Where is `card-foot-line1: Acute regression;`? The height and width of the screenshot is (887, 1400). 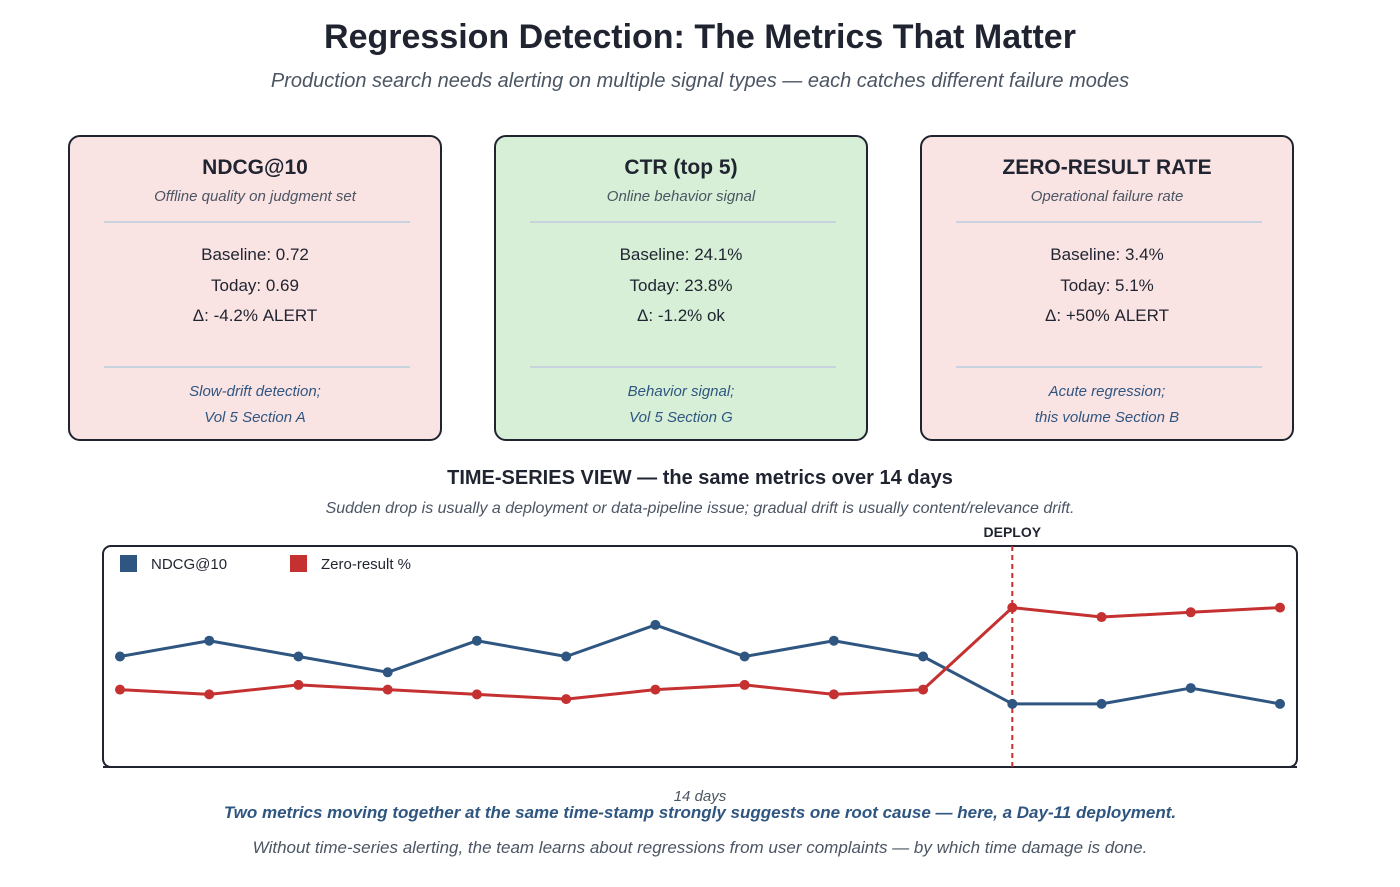 card-foot-line1: Acute regression; is located at coordinates (1107, 391).